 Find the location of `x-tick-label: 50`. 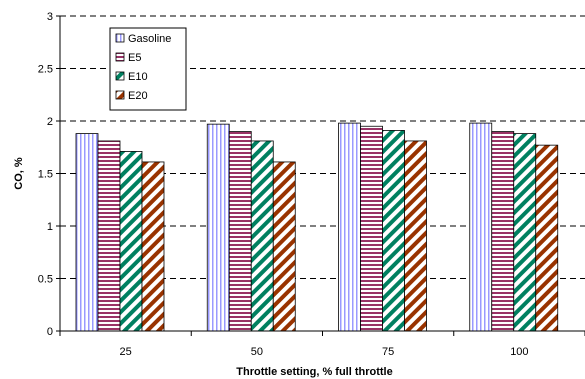

x-tick-label: 50 is located at coordinates (257, 352).